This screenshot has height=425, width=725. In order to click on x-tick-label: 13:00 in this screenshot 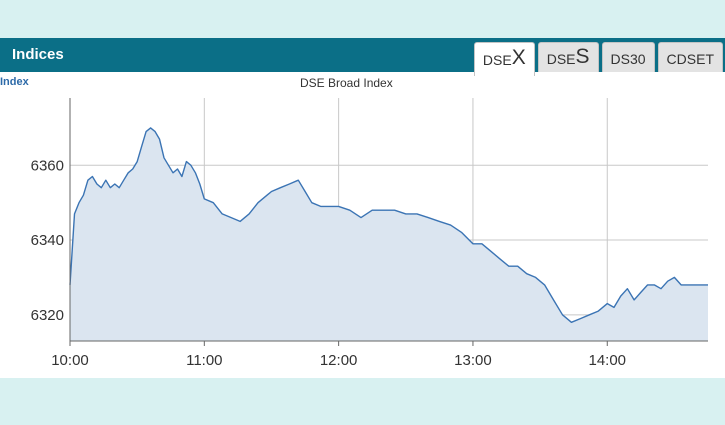, I will do `click(473, 360)`.